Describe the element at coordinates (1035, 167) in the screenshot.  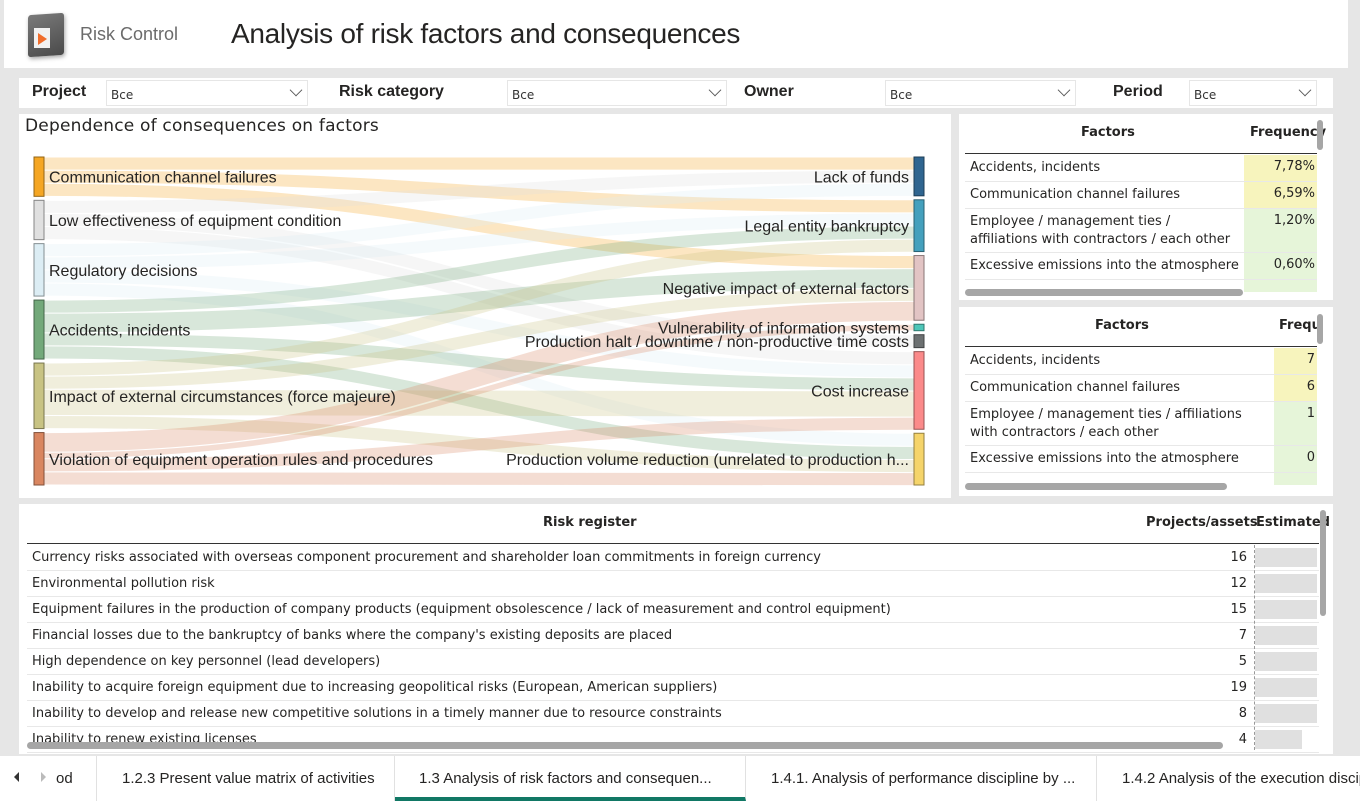
I see `factor-name: Accidents, incidents` at that location.